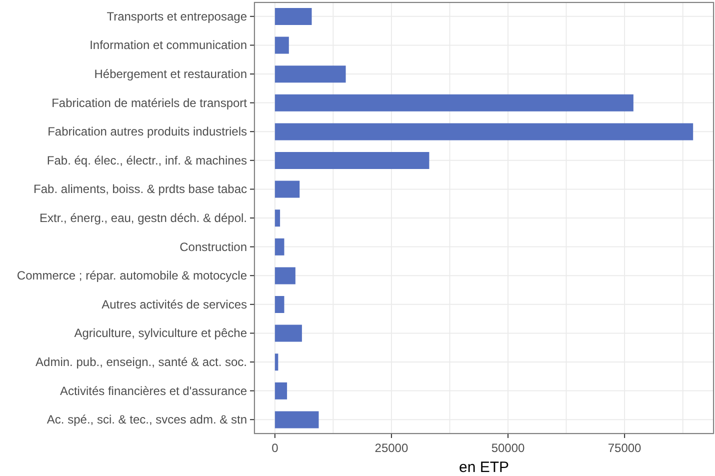 The image size is (715, 476). Describe the element at coordinates (508, 448) in the screenshot. I see `x-tick-label: 50000` at that location.